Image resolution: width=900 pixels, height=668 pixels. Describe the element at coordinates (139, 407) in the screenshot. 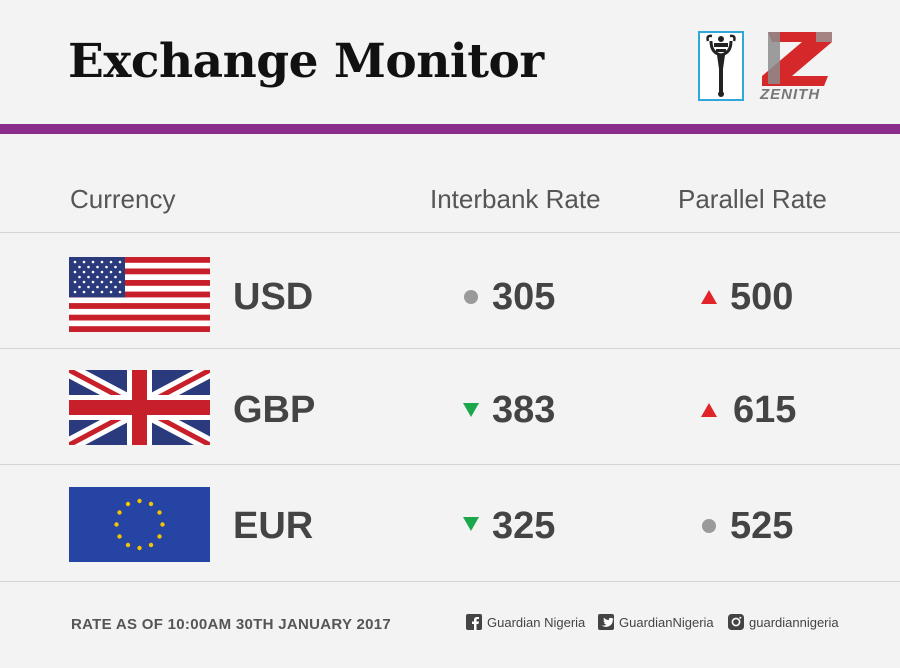

I see `uk-flag-icon` at that location.